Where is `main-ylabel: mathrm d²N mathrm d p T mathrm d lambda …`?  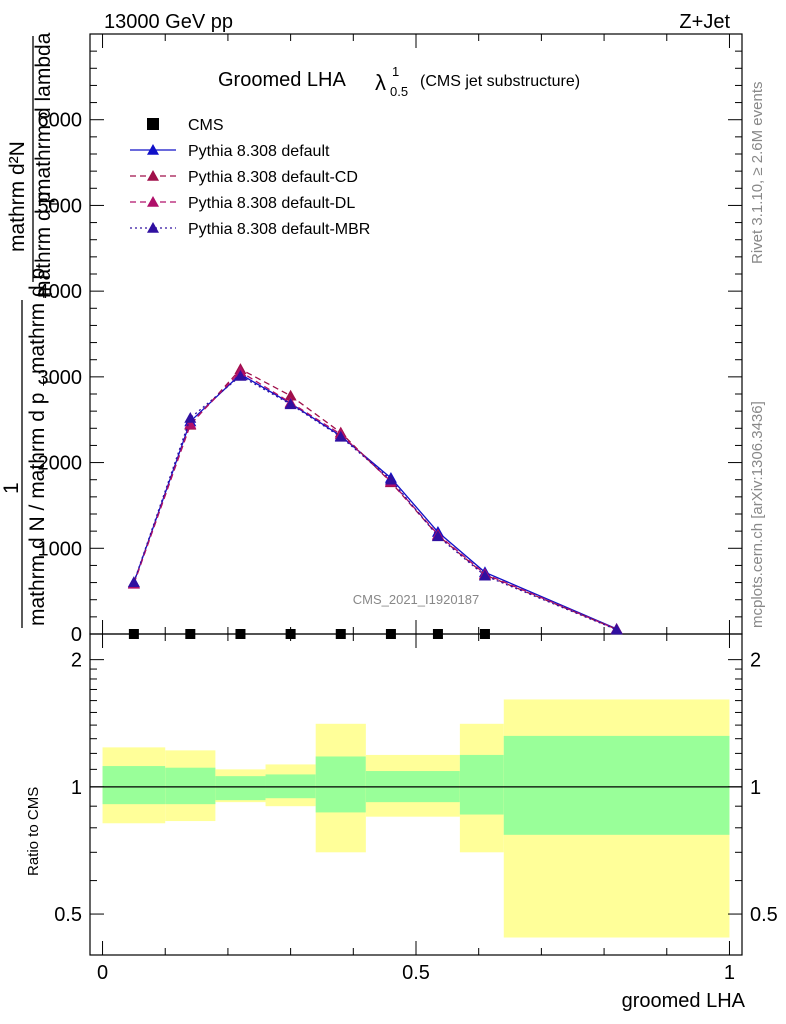 main-ylabel: mathrm d²N mathrm d p T mathrm d lambda … is located at coordinates (30, 330).